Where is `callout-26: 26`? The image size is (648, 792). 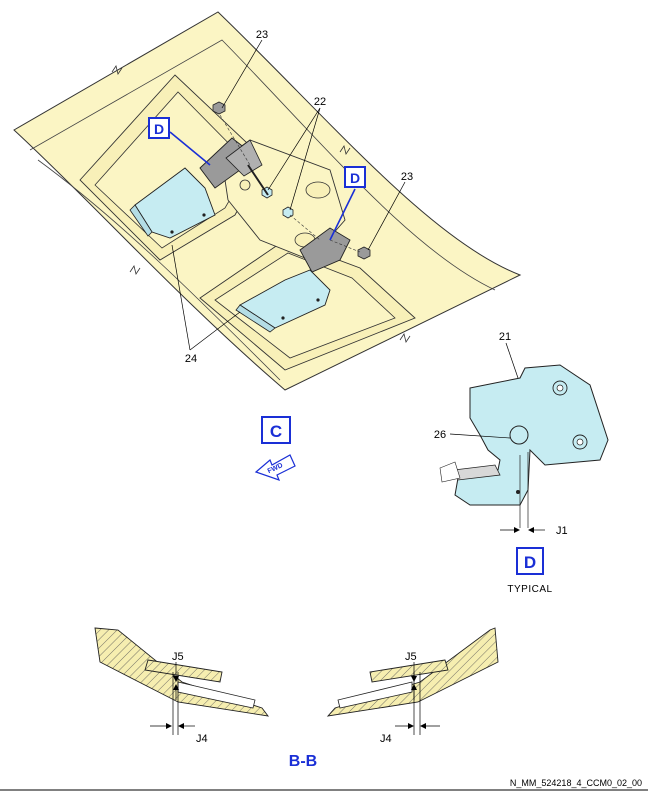 callout-26: 26 is located at coordinates (440, 435).